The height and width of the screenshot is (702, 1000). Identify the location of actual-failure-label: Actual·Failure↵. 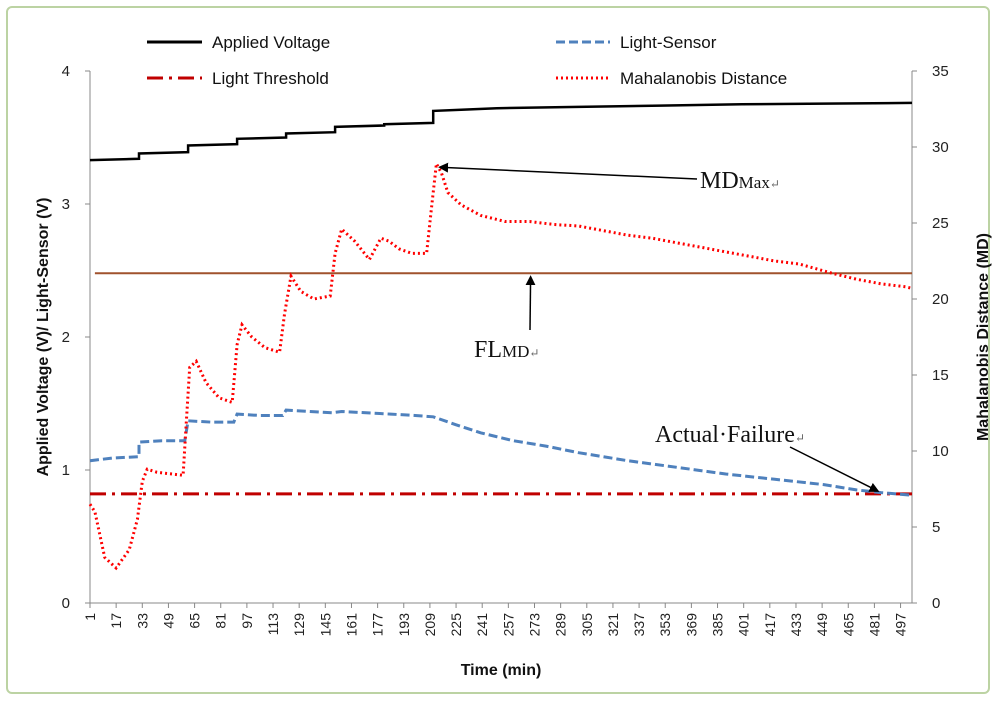
(730, 435).